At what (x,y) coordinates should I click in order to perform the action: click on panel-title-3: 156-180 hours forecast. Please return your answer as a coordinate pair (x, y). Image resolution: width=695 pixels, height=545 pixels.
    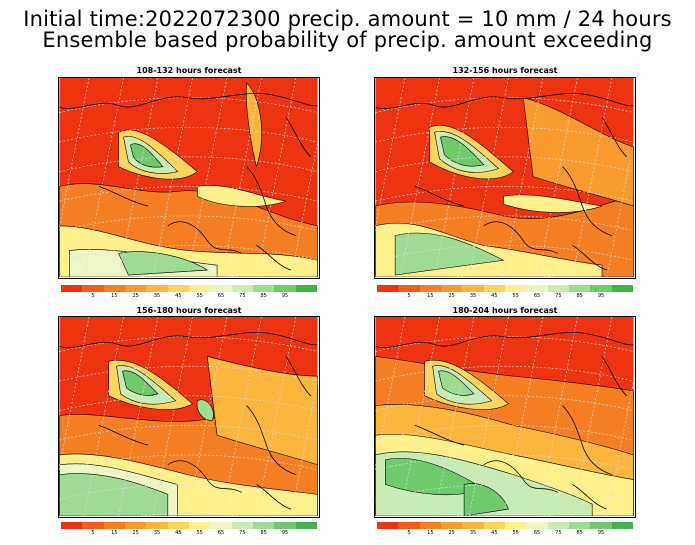
    Looking at the image, I should click on (189, 310).